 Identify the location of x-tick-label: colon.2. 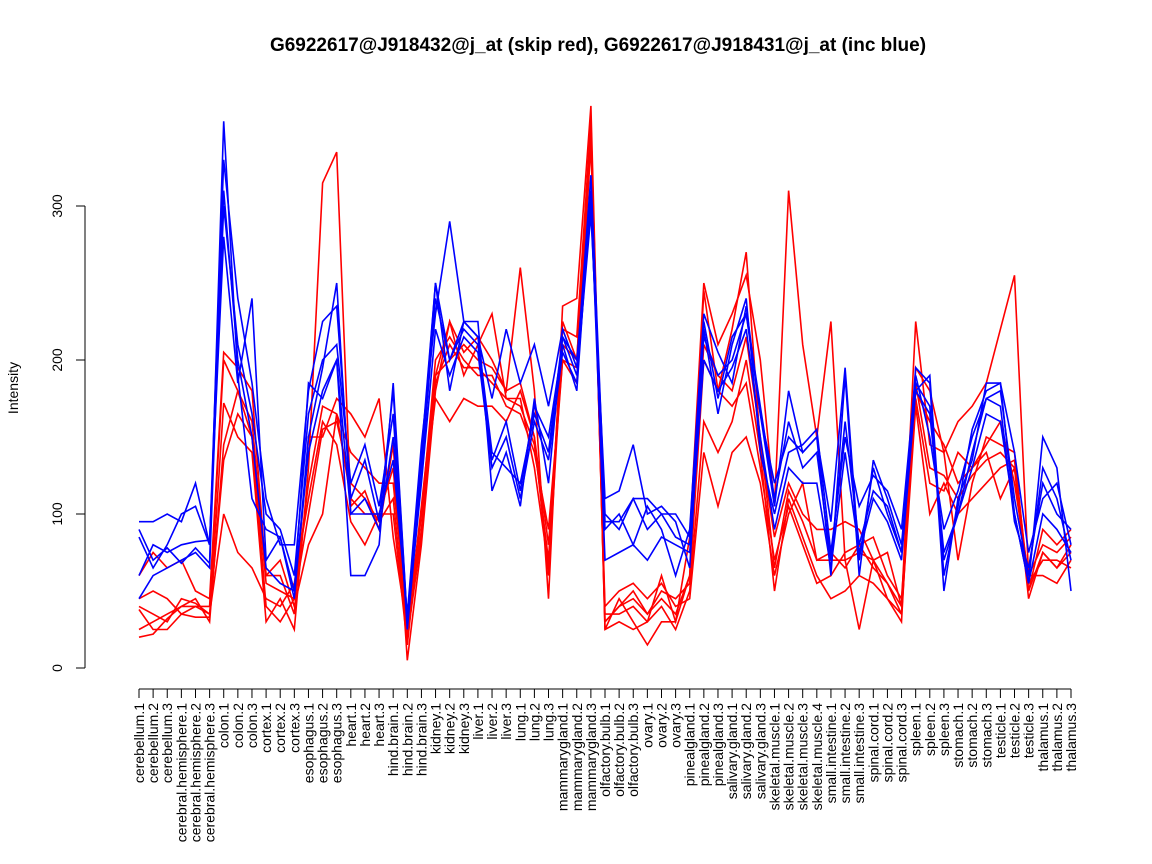
(238, 725).